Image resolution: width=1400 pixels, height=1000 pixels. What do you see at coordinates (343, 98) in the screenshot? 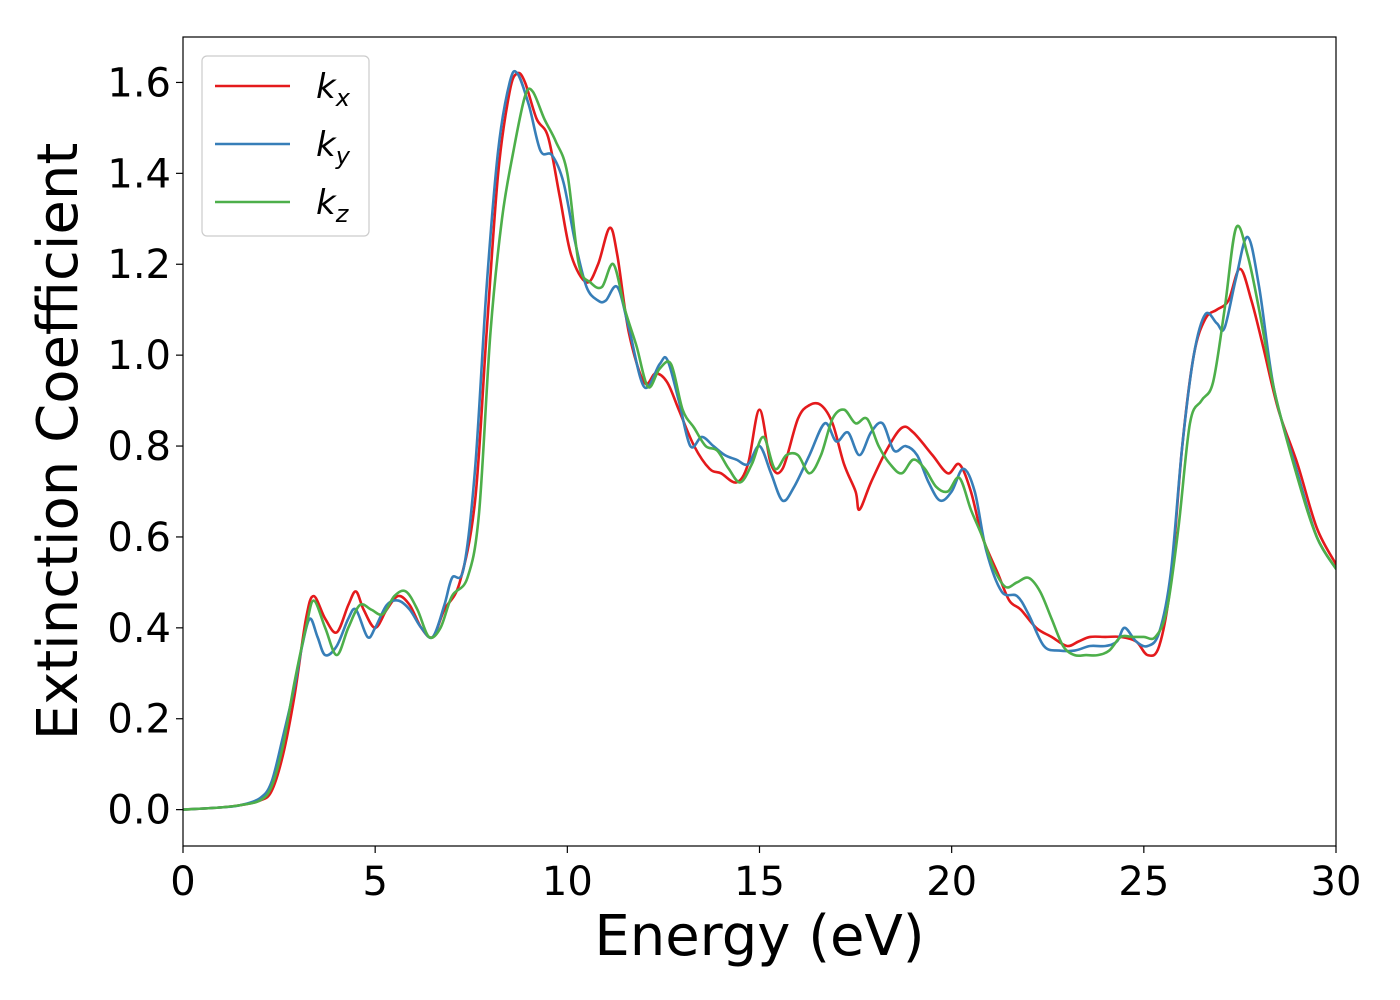
I see `legend-label-subscript: x` at bounding box center [343, 98].